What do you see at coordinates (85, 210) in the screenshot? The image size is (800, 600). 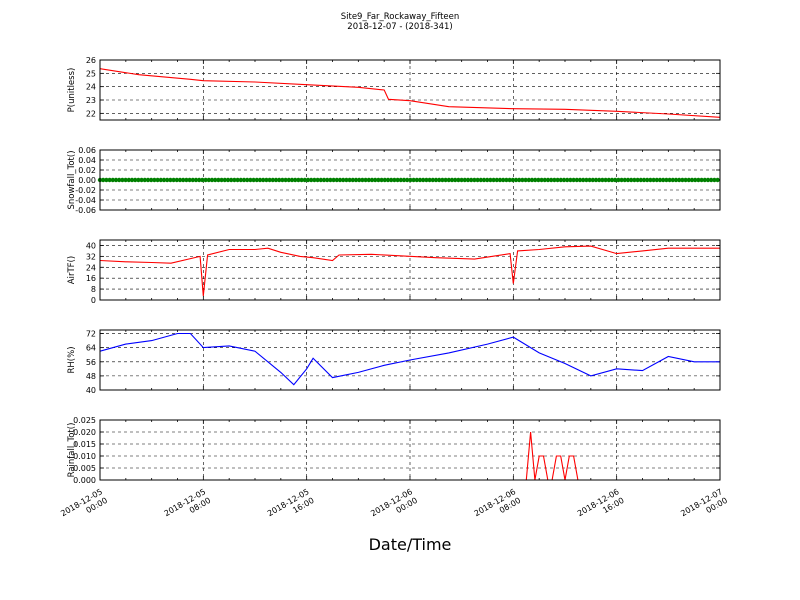 I see `y-tick-label: -0.06` at bounding box center [85, 210].